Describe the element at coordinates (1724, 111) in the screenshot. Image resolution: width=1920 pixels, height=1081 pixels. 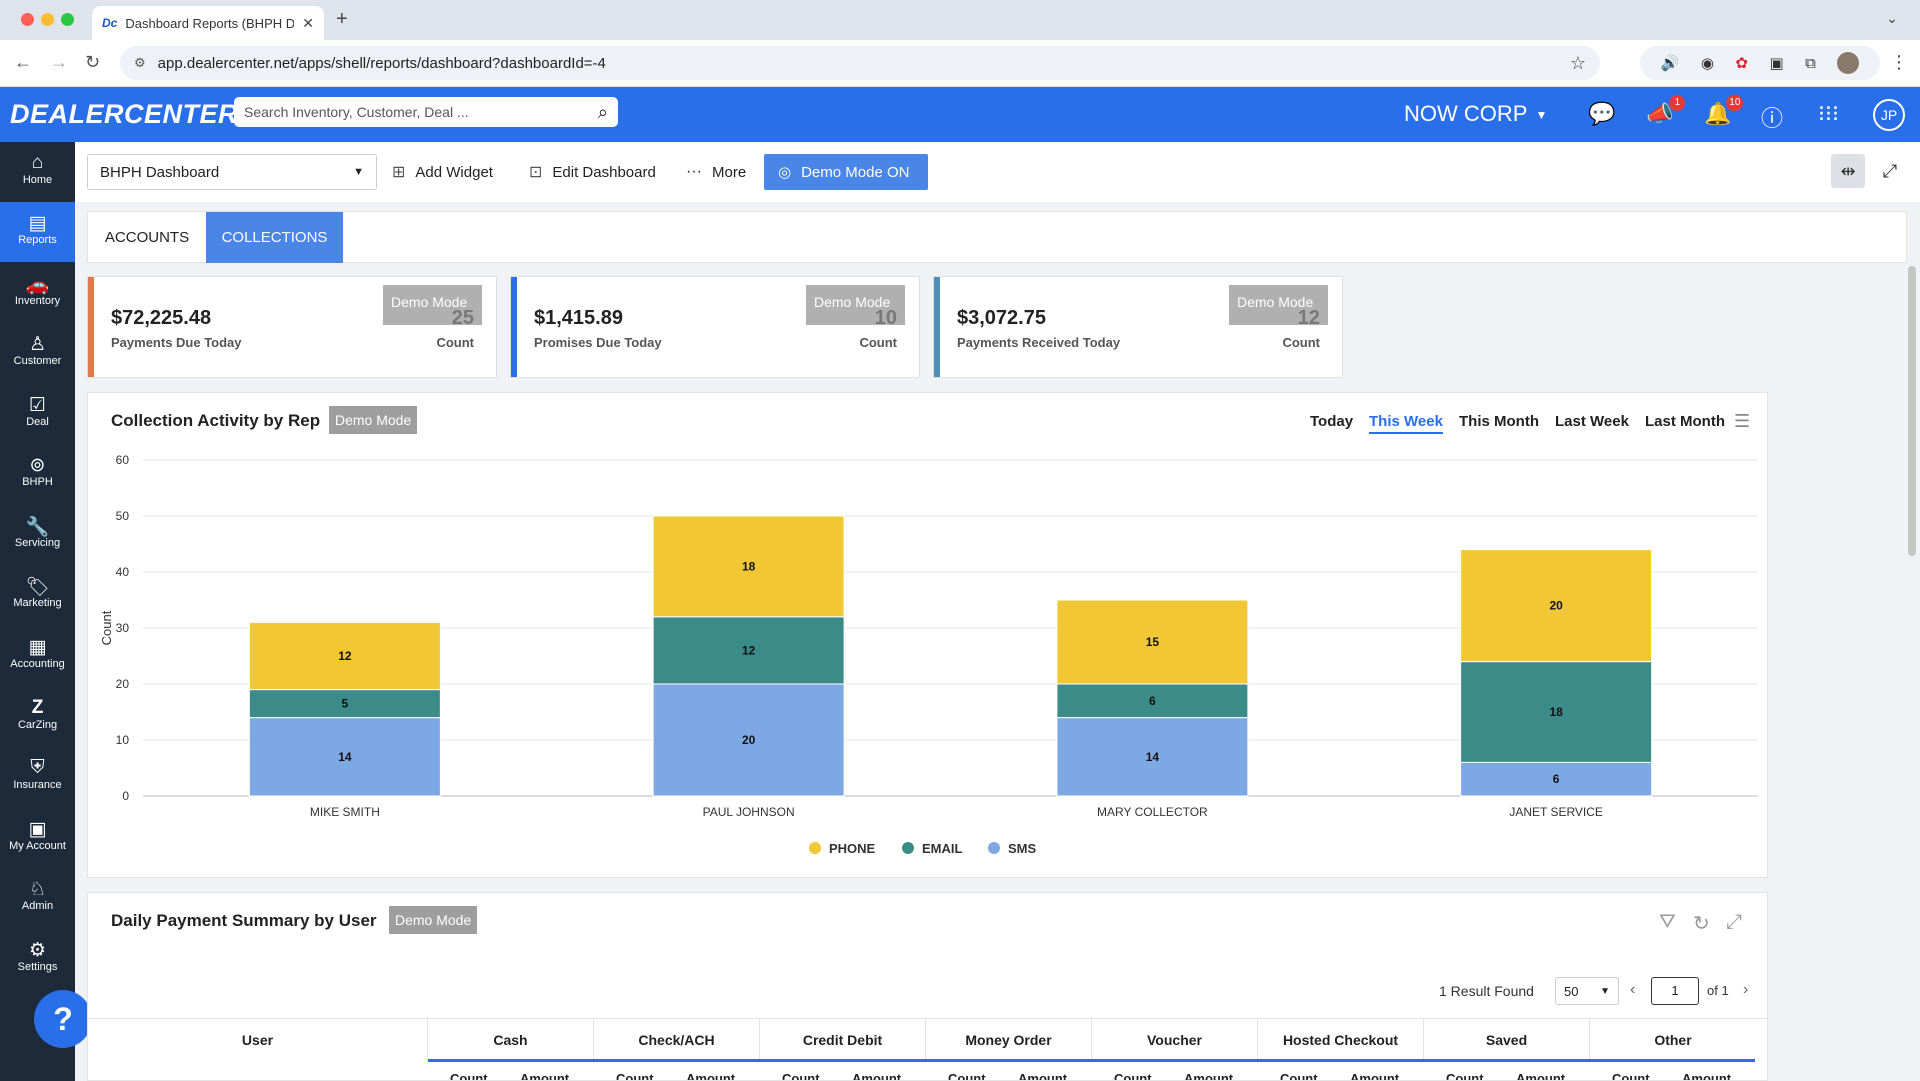
I see `notifications-bell-icon: 🔔 10` at that location.